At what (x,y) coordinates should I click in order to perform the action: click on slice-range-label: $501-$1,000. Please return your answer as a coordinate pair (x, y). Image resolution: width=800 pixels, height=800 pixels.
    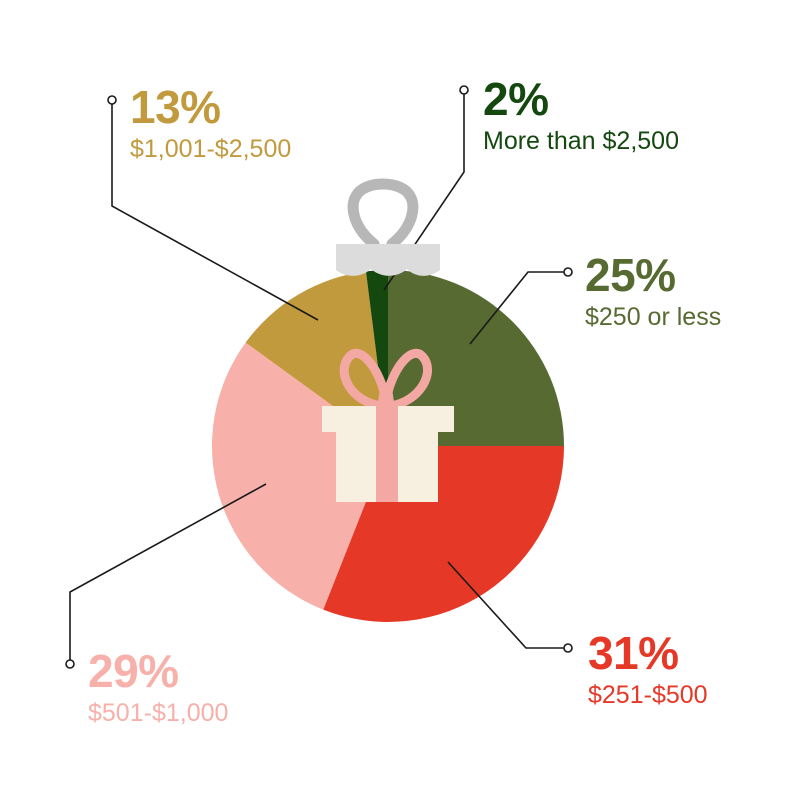
    Looking at the image, I should click on (158, 713).